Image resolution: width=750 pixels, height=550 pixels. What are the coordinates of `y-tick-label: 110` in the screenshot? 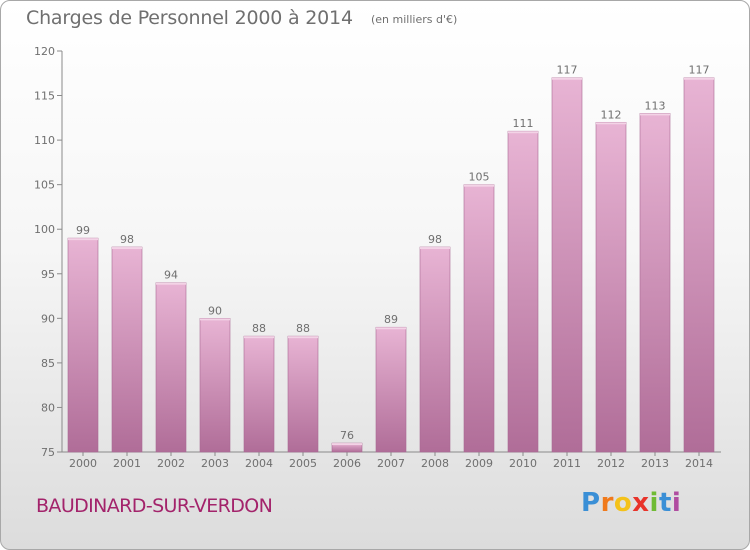 It's located at (44, 140).